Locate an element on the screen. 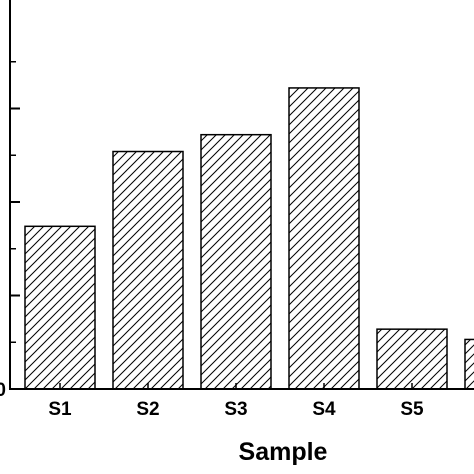  x-tick-labels-group: S1S2S3S4S5S6 is located at coordinates (236, 401).